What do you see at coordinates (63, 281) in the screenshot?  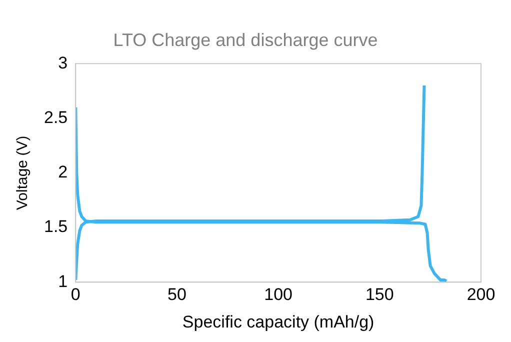 I see `y-tick-label: 1` at bounding box center [63, 281].